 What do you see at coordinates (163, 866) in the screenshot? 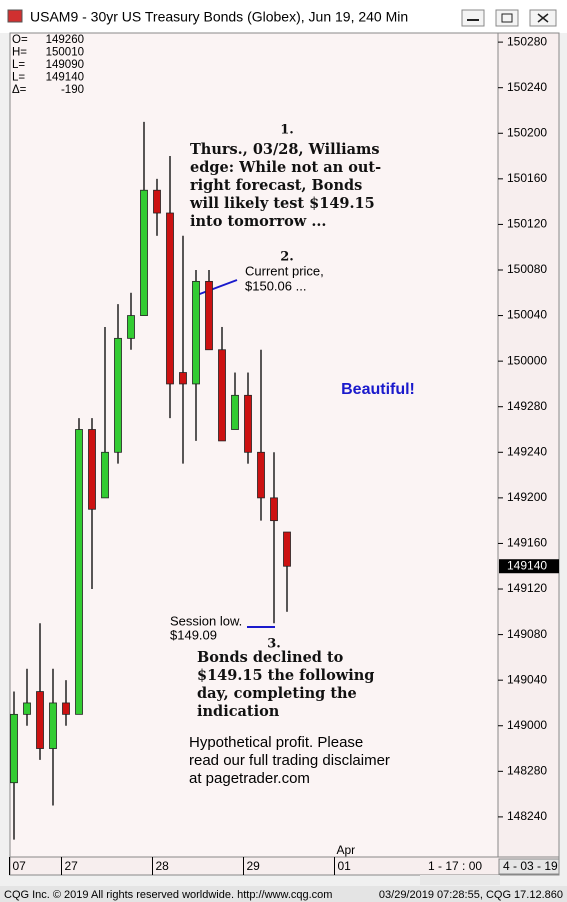
I see `x-tick-label: 28` at bounding box center [163, 866].